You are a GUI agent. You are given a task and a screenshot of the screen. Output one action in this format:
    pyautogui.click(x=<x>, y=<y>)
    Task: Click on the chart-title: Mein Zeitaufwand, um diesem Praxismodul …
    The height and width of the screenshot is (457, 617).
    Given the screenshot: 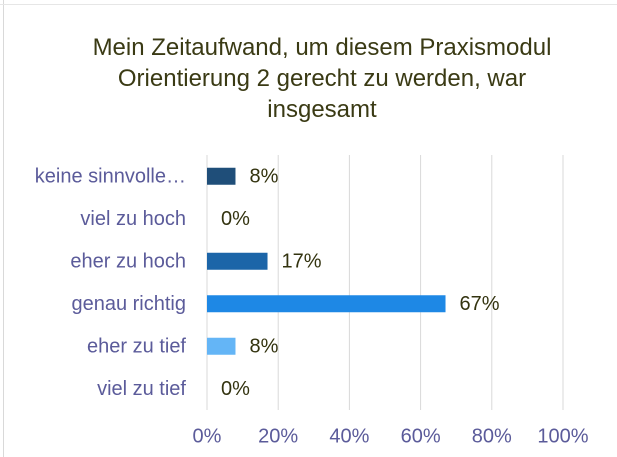 What is the action you would take?
    pyautogui.click(x=322, y=78)
    